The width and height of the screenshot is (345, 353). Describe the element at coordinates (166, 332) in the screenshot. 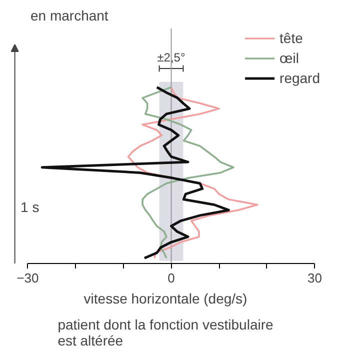

I see `text: patient dont la fonction vestibulaire est altérée` at that location.